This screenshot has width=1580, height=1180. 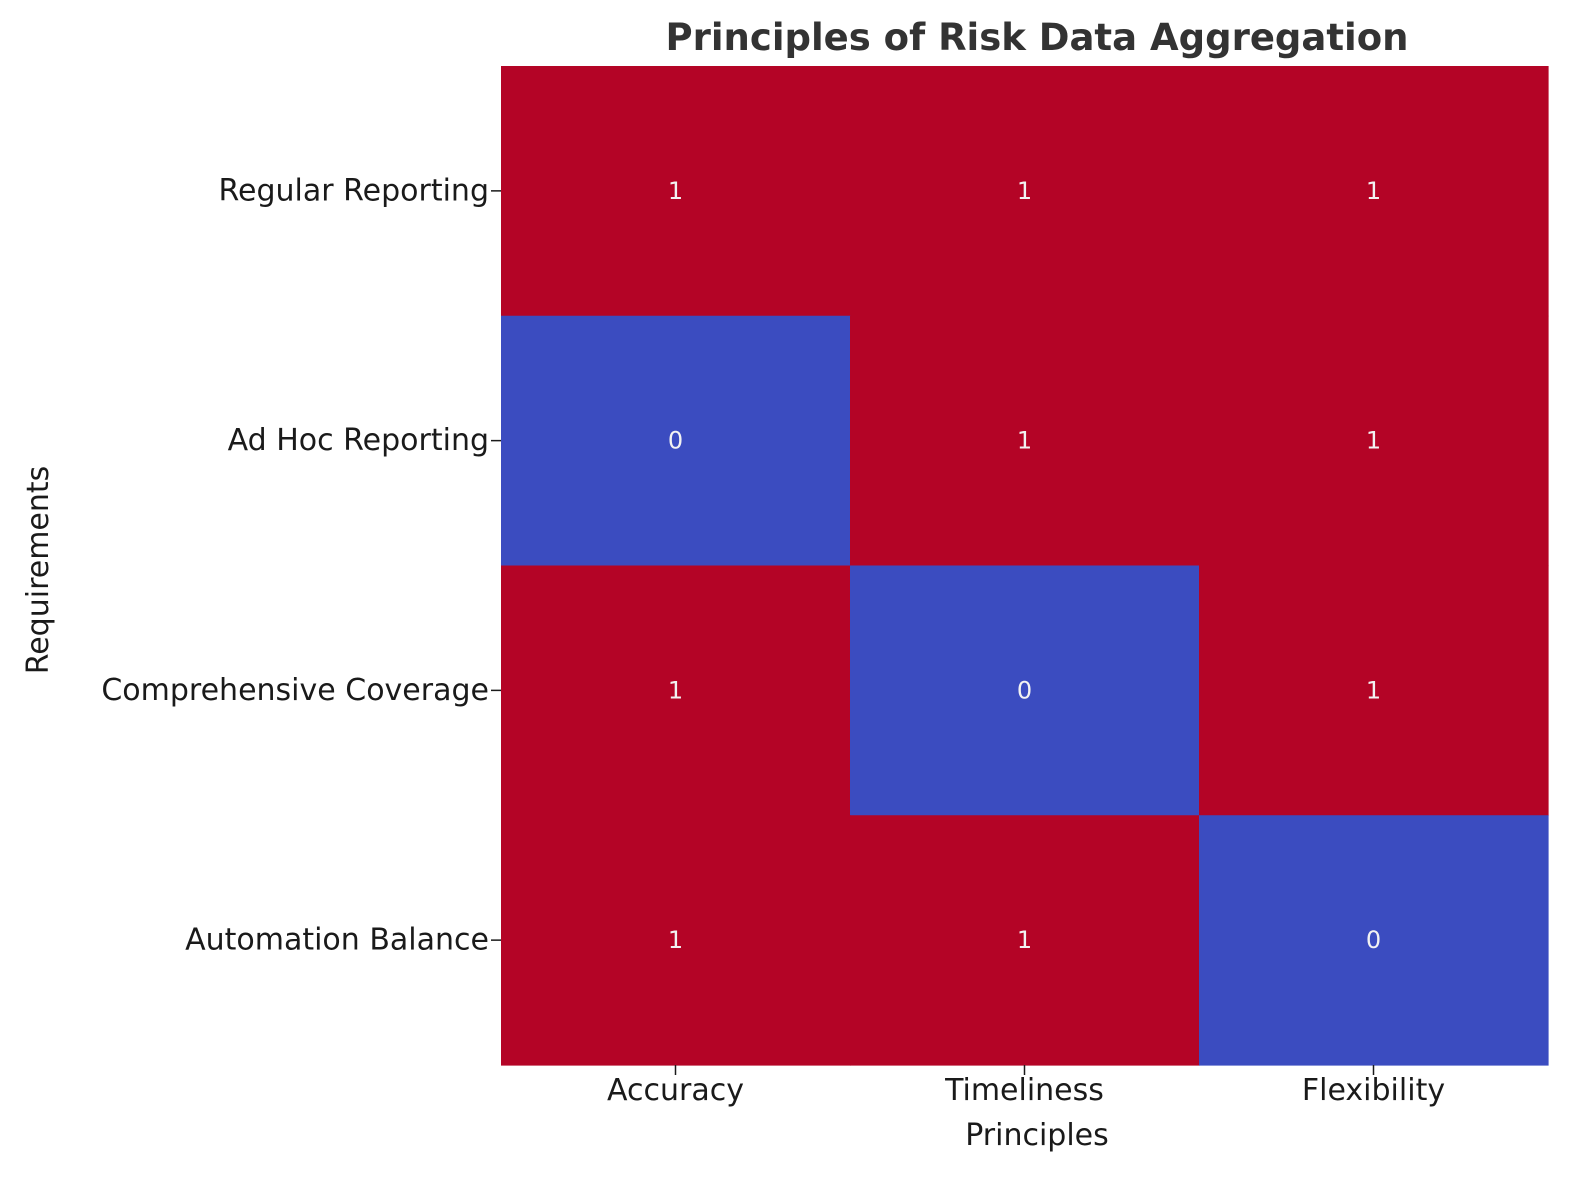 I want to click on y-tick-label: Ad Hoc Reporting, so click(x=358, y=440).